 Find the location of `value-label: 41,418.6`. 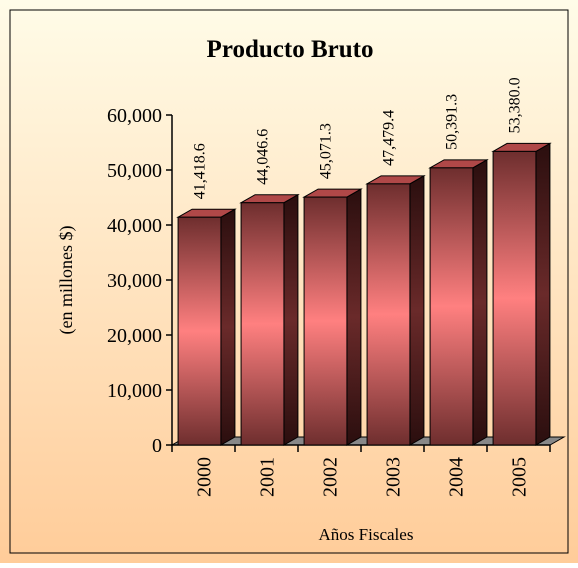

value-label: 41,418.6 is located at coordinates (200, 171).